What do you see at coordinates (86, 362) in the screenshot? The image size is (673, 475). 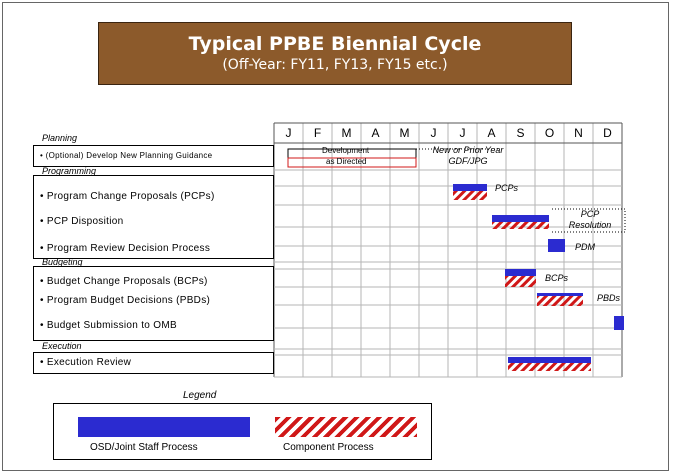 I see `task-execution-review: • Execution Review` at bounding box center [86, 362].